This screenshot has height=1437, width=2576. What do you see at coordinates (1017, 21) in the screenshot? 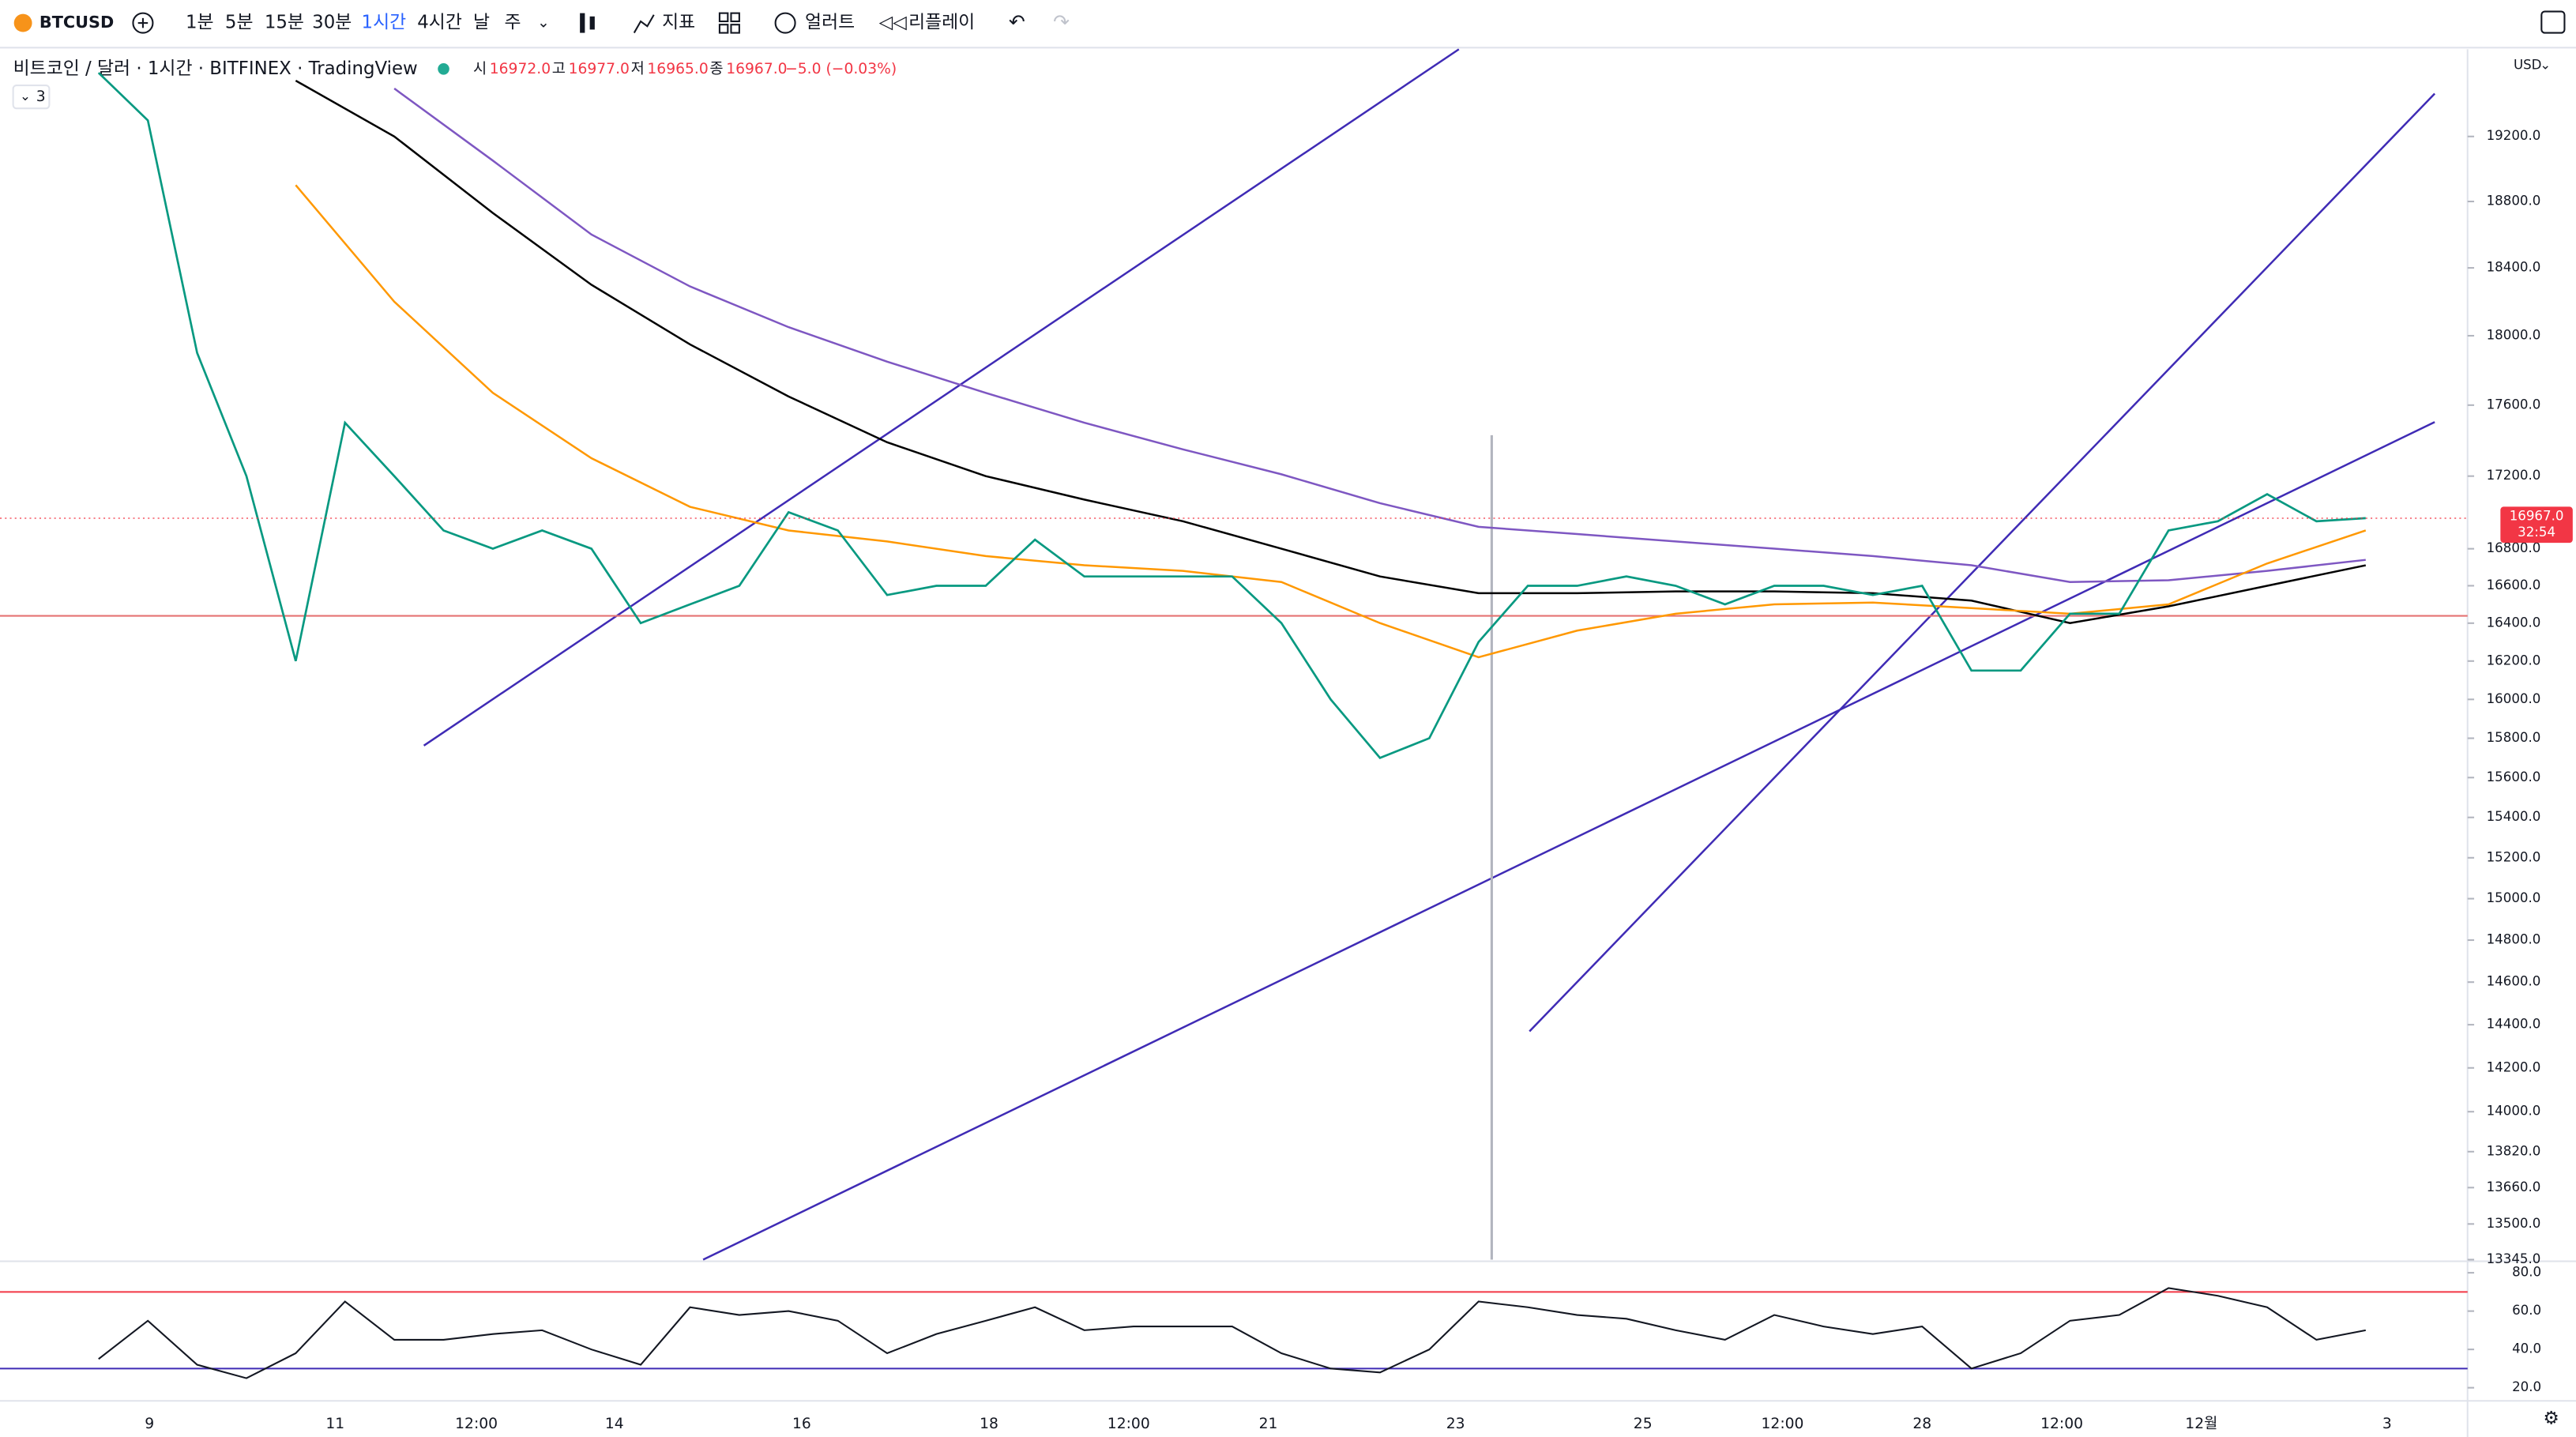
I see `undo: ↶` at bounding box center [1017, 21].